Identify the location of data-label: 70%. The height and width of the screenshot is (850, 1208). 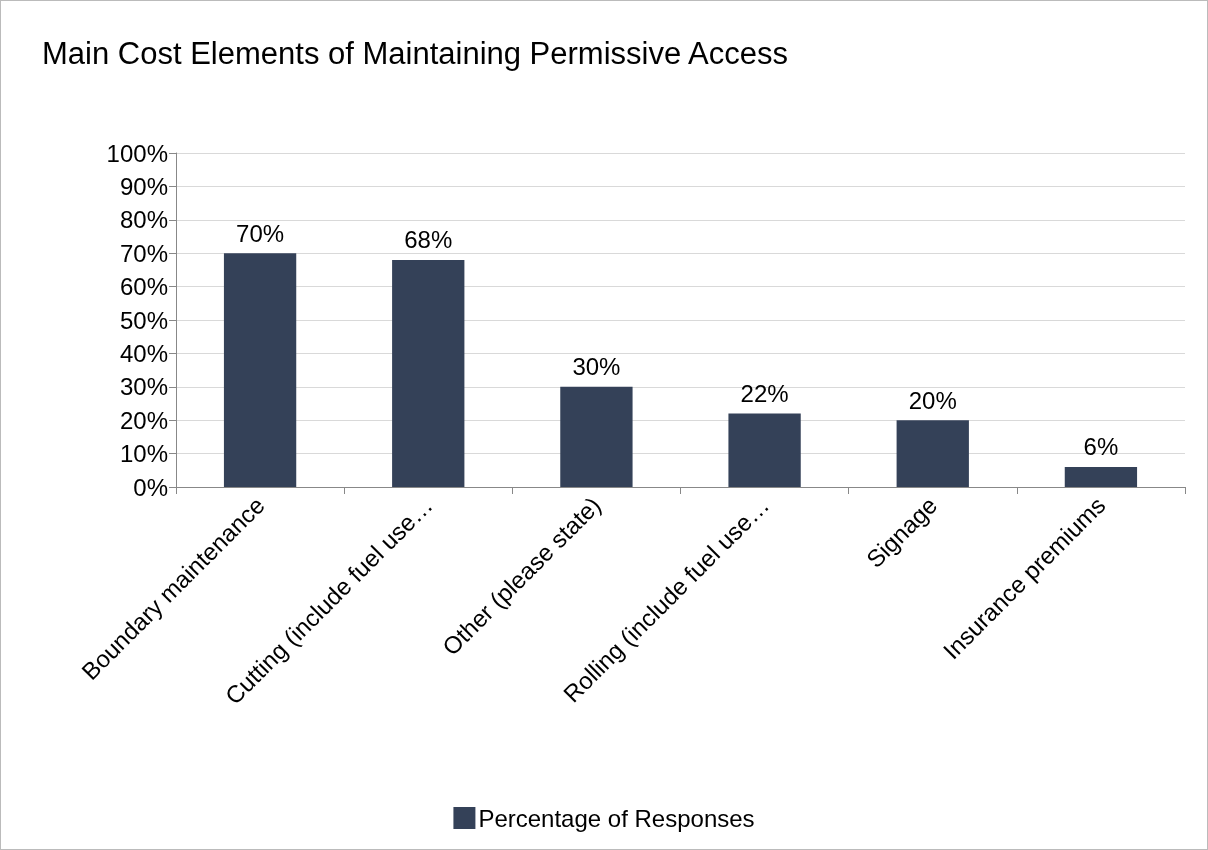
(260, 233).